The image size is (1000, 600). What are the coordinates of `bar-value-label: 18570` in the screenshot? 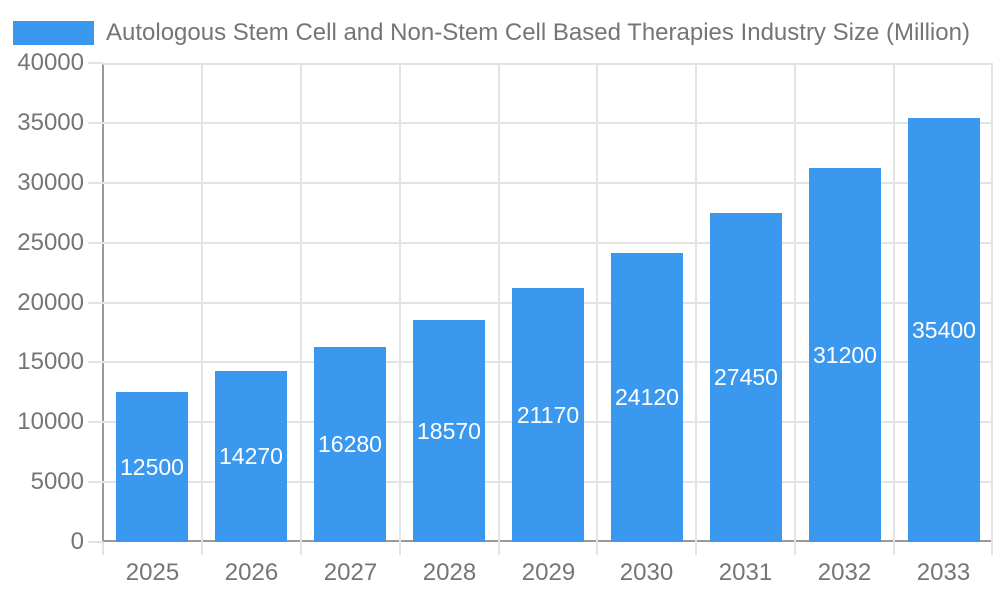 It's located at (449, 430).